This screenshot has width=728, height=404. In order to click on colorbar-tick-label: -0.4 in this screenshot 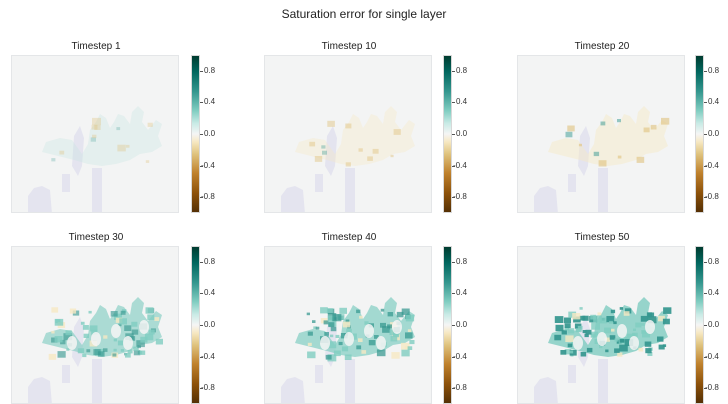, I will do `click(712, 165)`.